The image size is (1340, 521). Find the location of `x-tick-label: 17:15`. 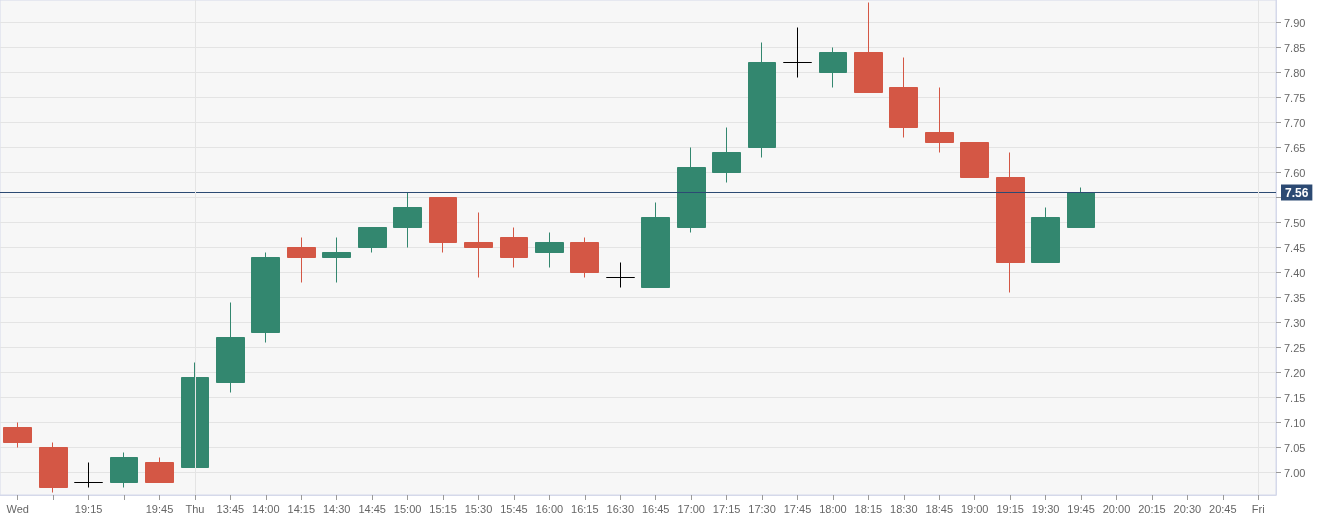

x-tick-label: 17:15 is located at coordinates (726, 508).